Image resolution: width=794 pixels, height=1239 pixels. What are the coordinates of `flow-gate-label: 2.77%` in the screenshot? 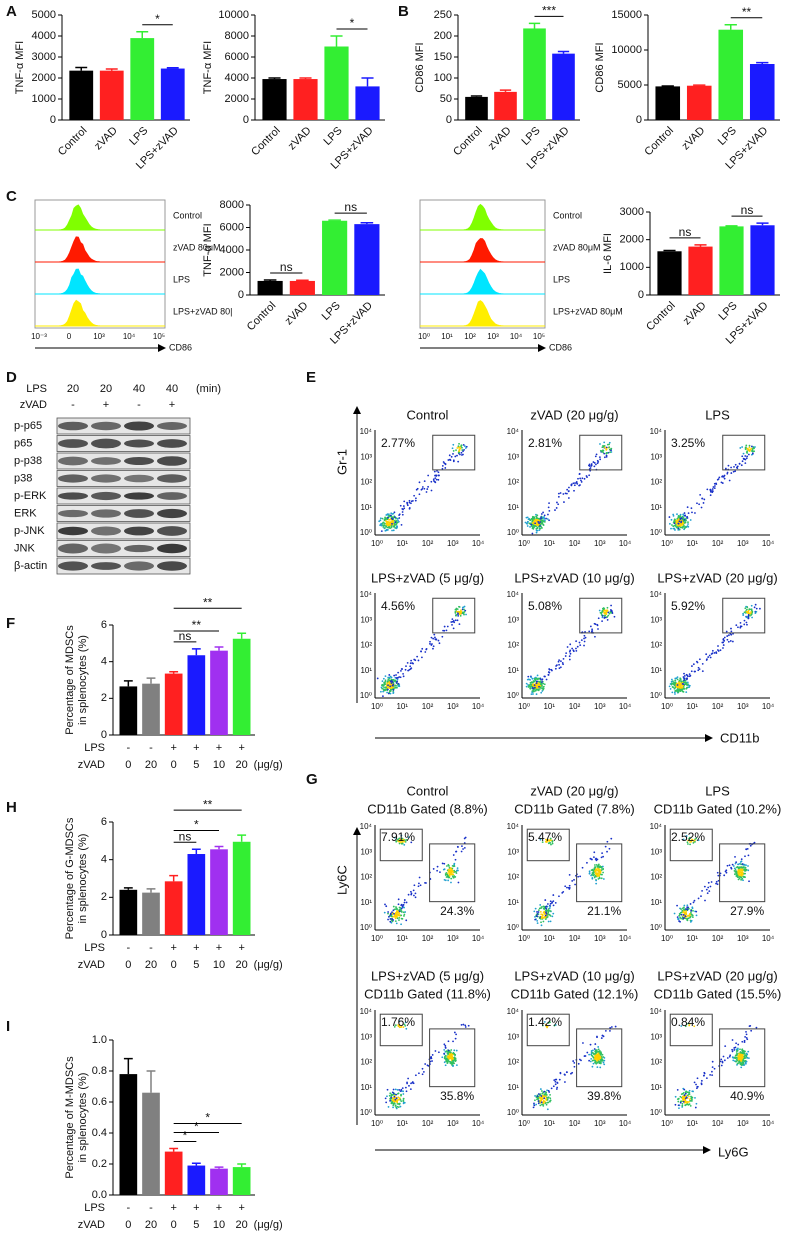 It's located at (398, 443).